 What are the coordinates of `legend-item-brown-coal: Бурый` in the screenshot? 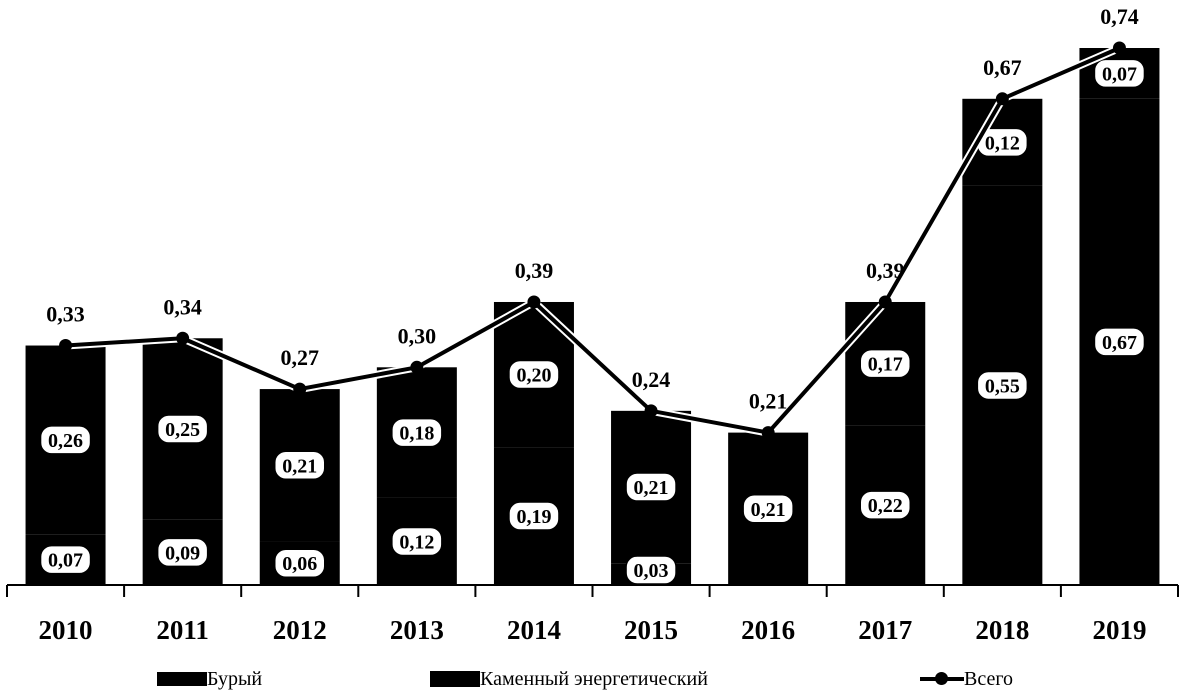 It's located at (209, 679).